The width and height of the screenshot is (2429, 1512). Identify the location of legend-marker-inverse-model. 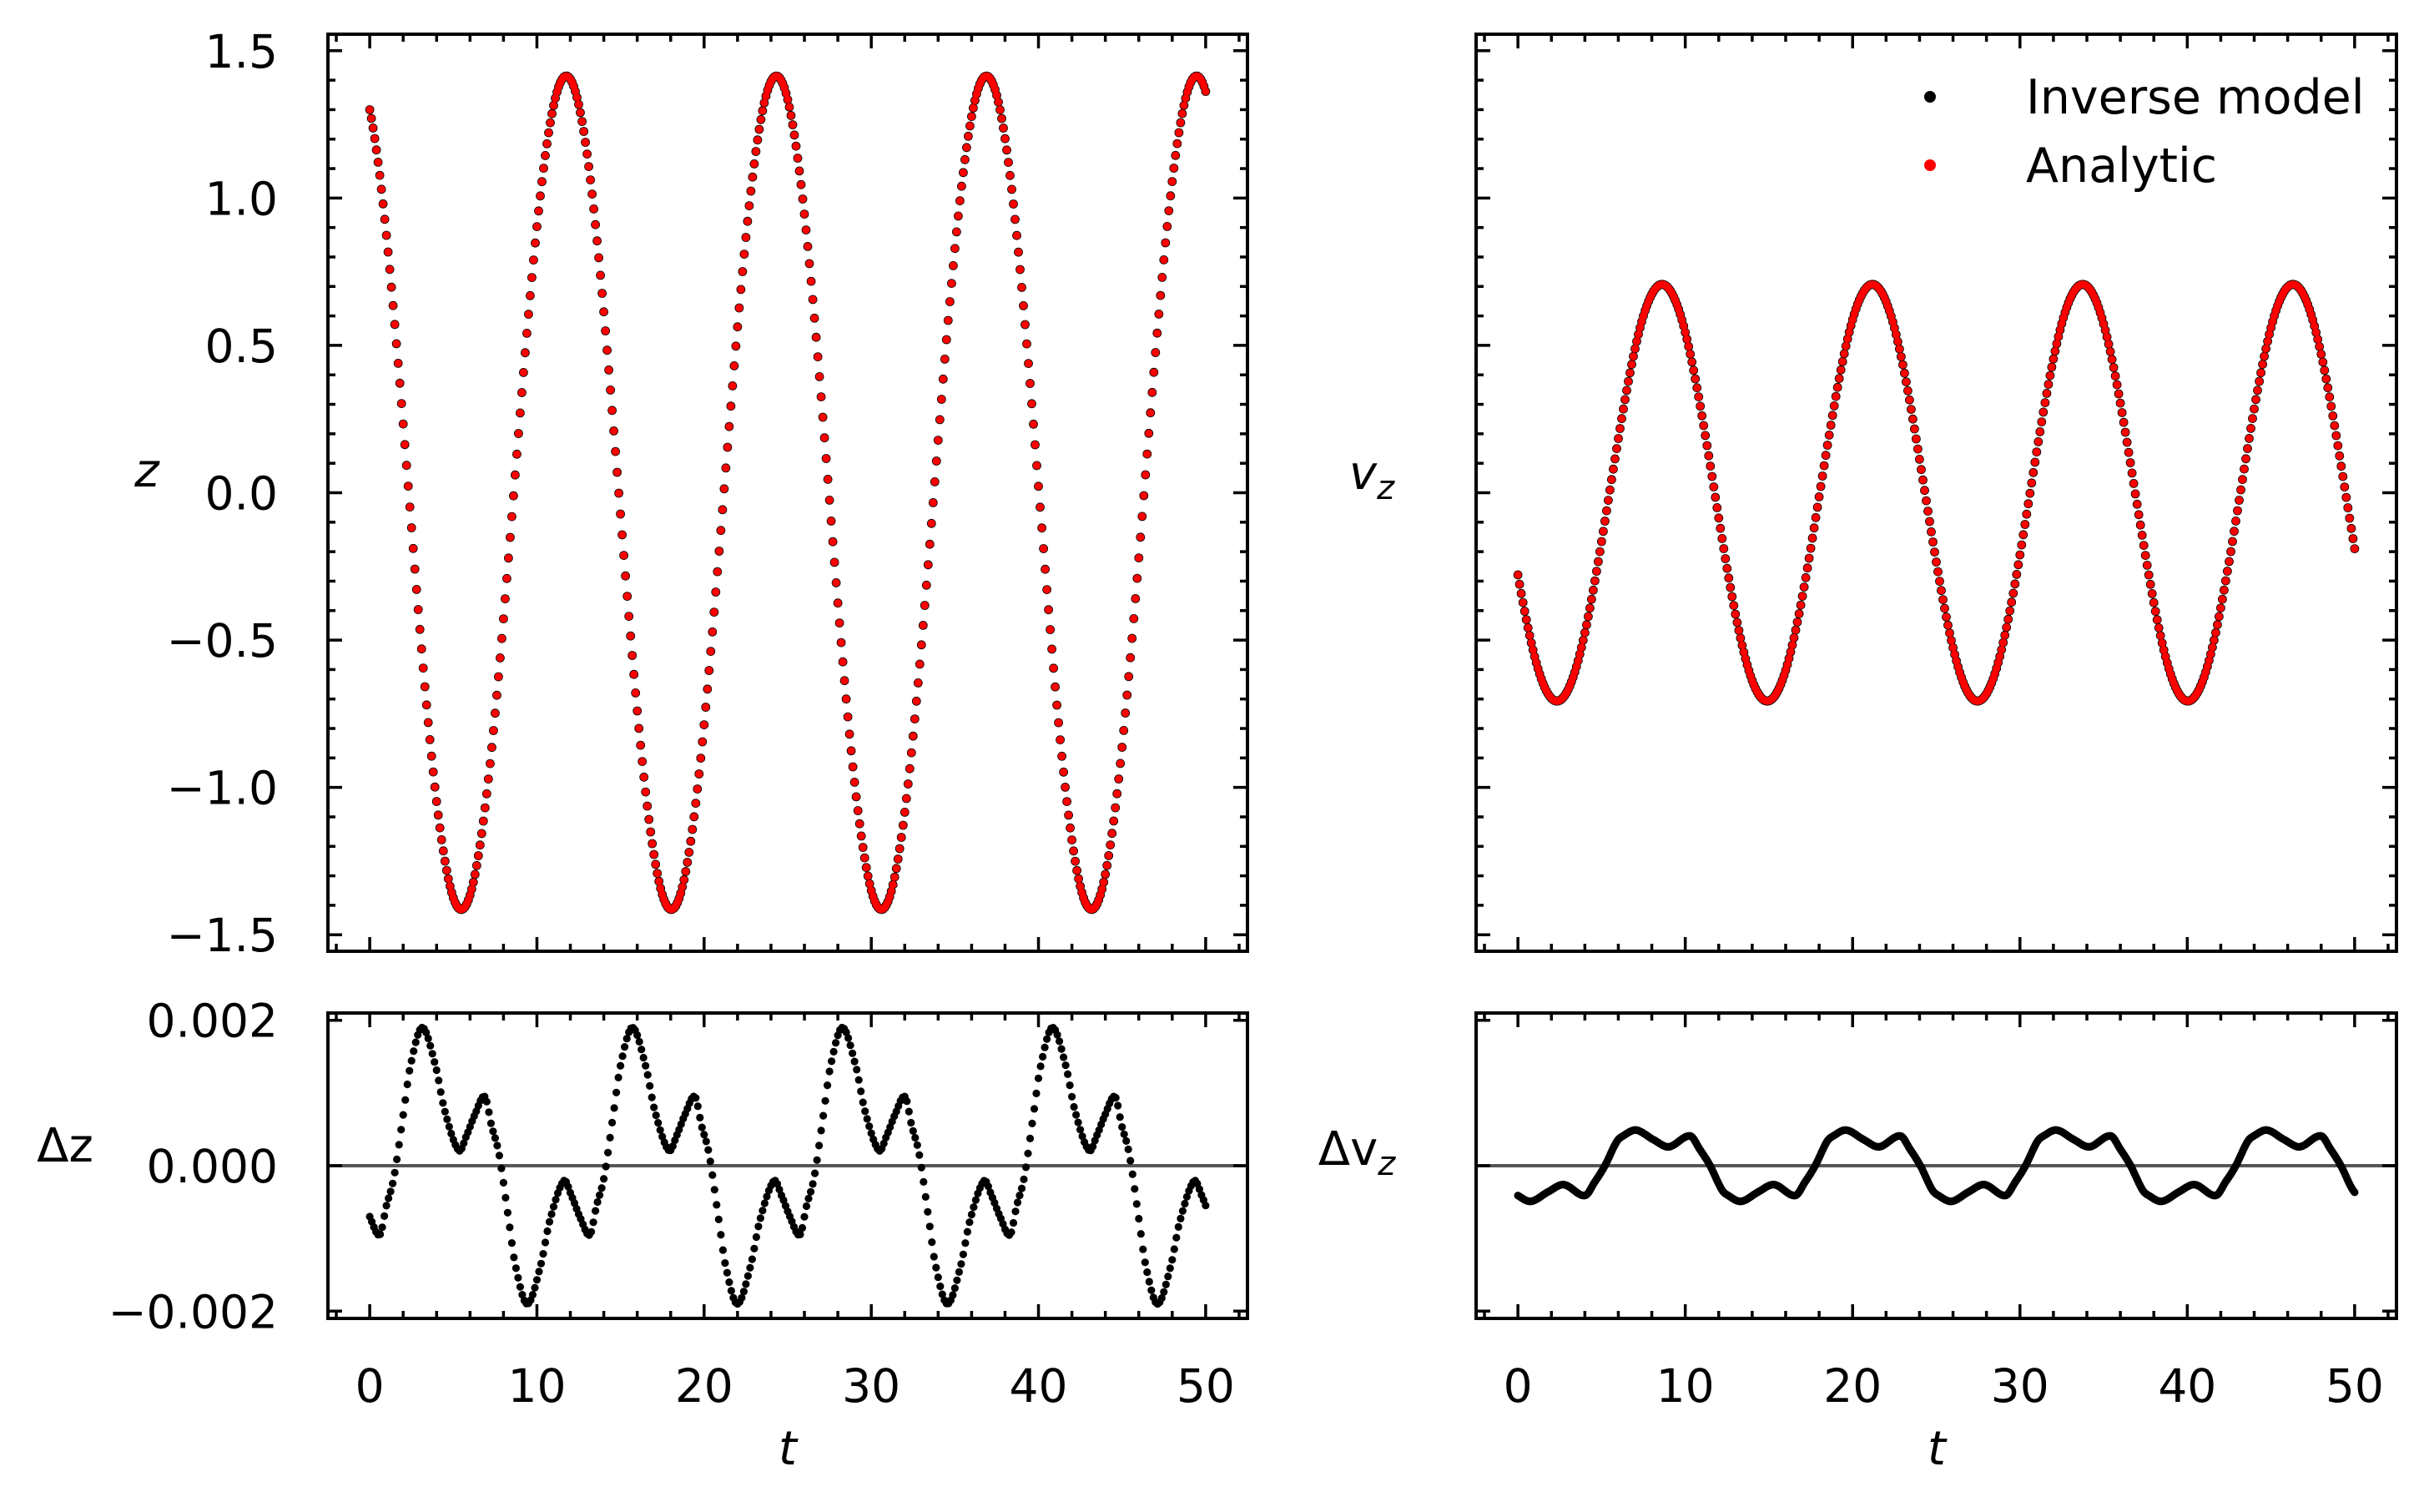
(1930, 97).